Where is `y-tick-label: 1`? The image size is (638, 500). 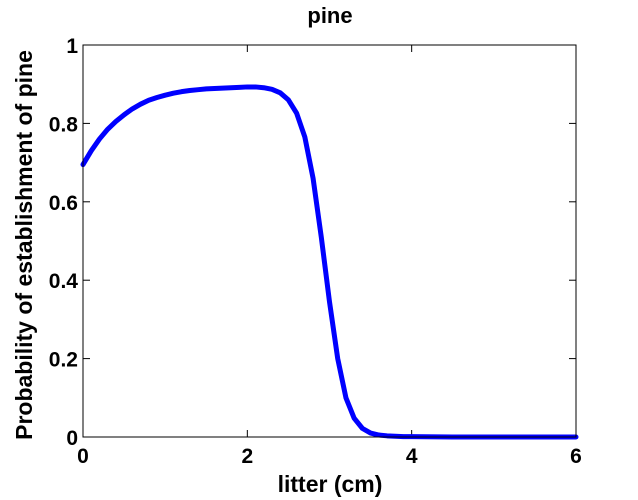 y-tick-label: 1 is located at coordinates (72, 46).